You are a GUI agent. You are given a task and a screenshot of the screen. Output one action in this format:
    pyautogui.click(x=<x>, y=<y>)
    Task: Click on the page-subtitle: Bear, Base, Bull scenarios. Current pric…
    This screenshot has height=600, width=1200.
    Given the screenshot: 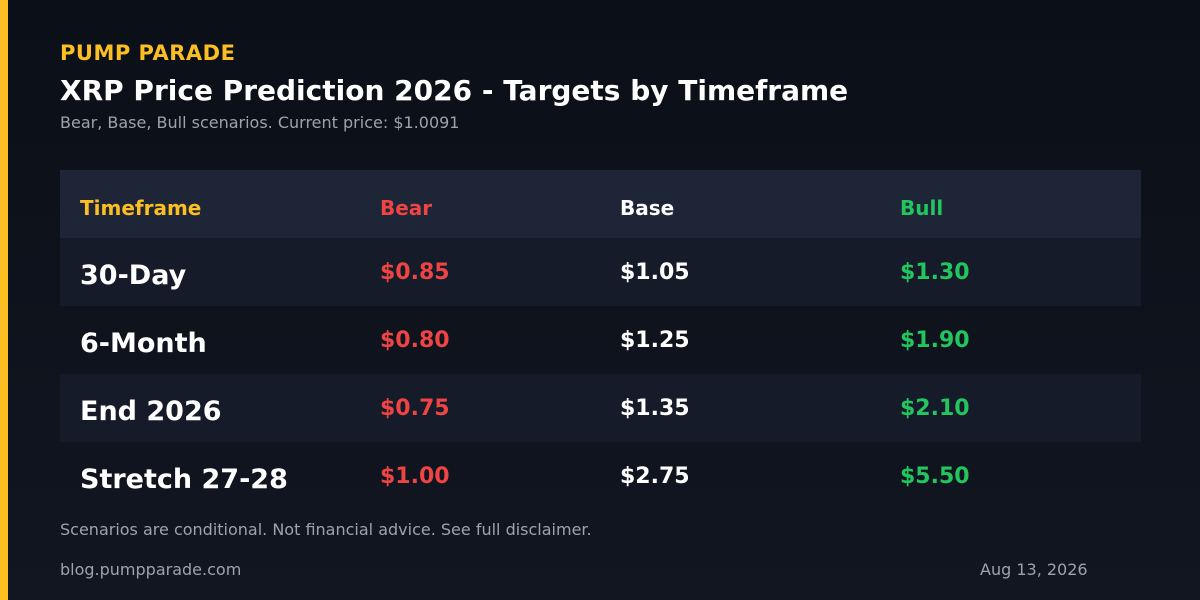 What is the action you would take?
    pyautogui.click(x=260, y=122)
    